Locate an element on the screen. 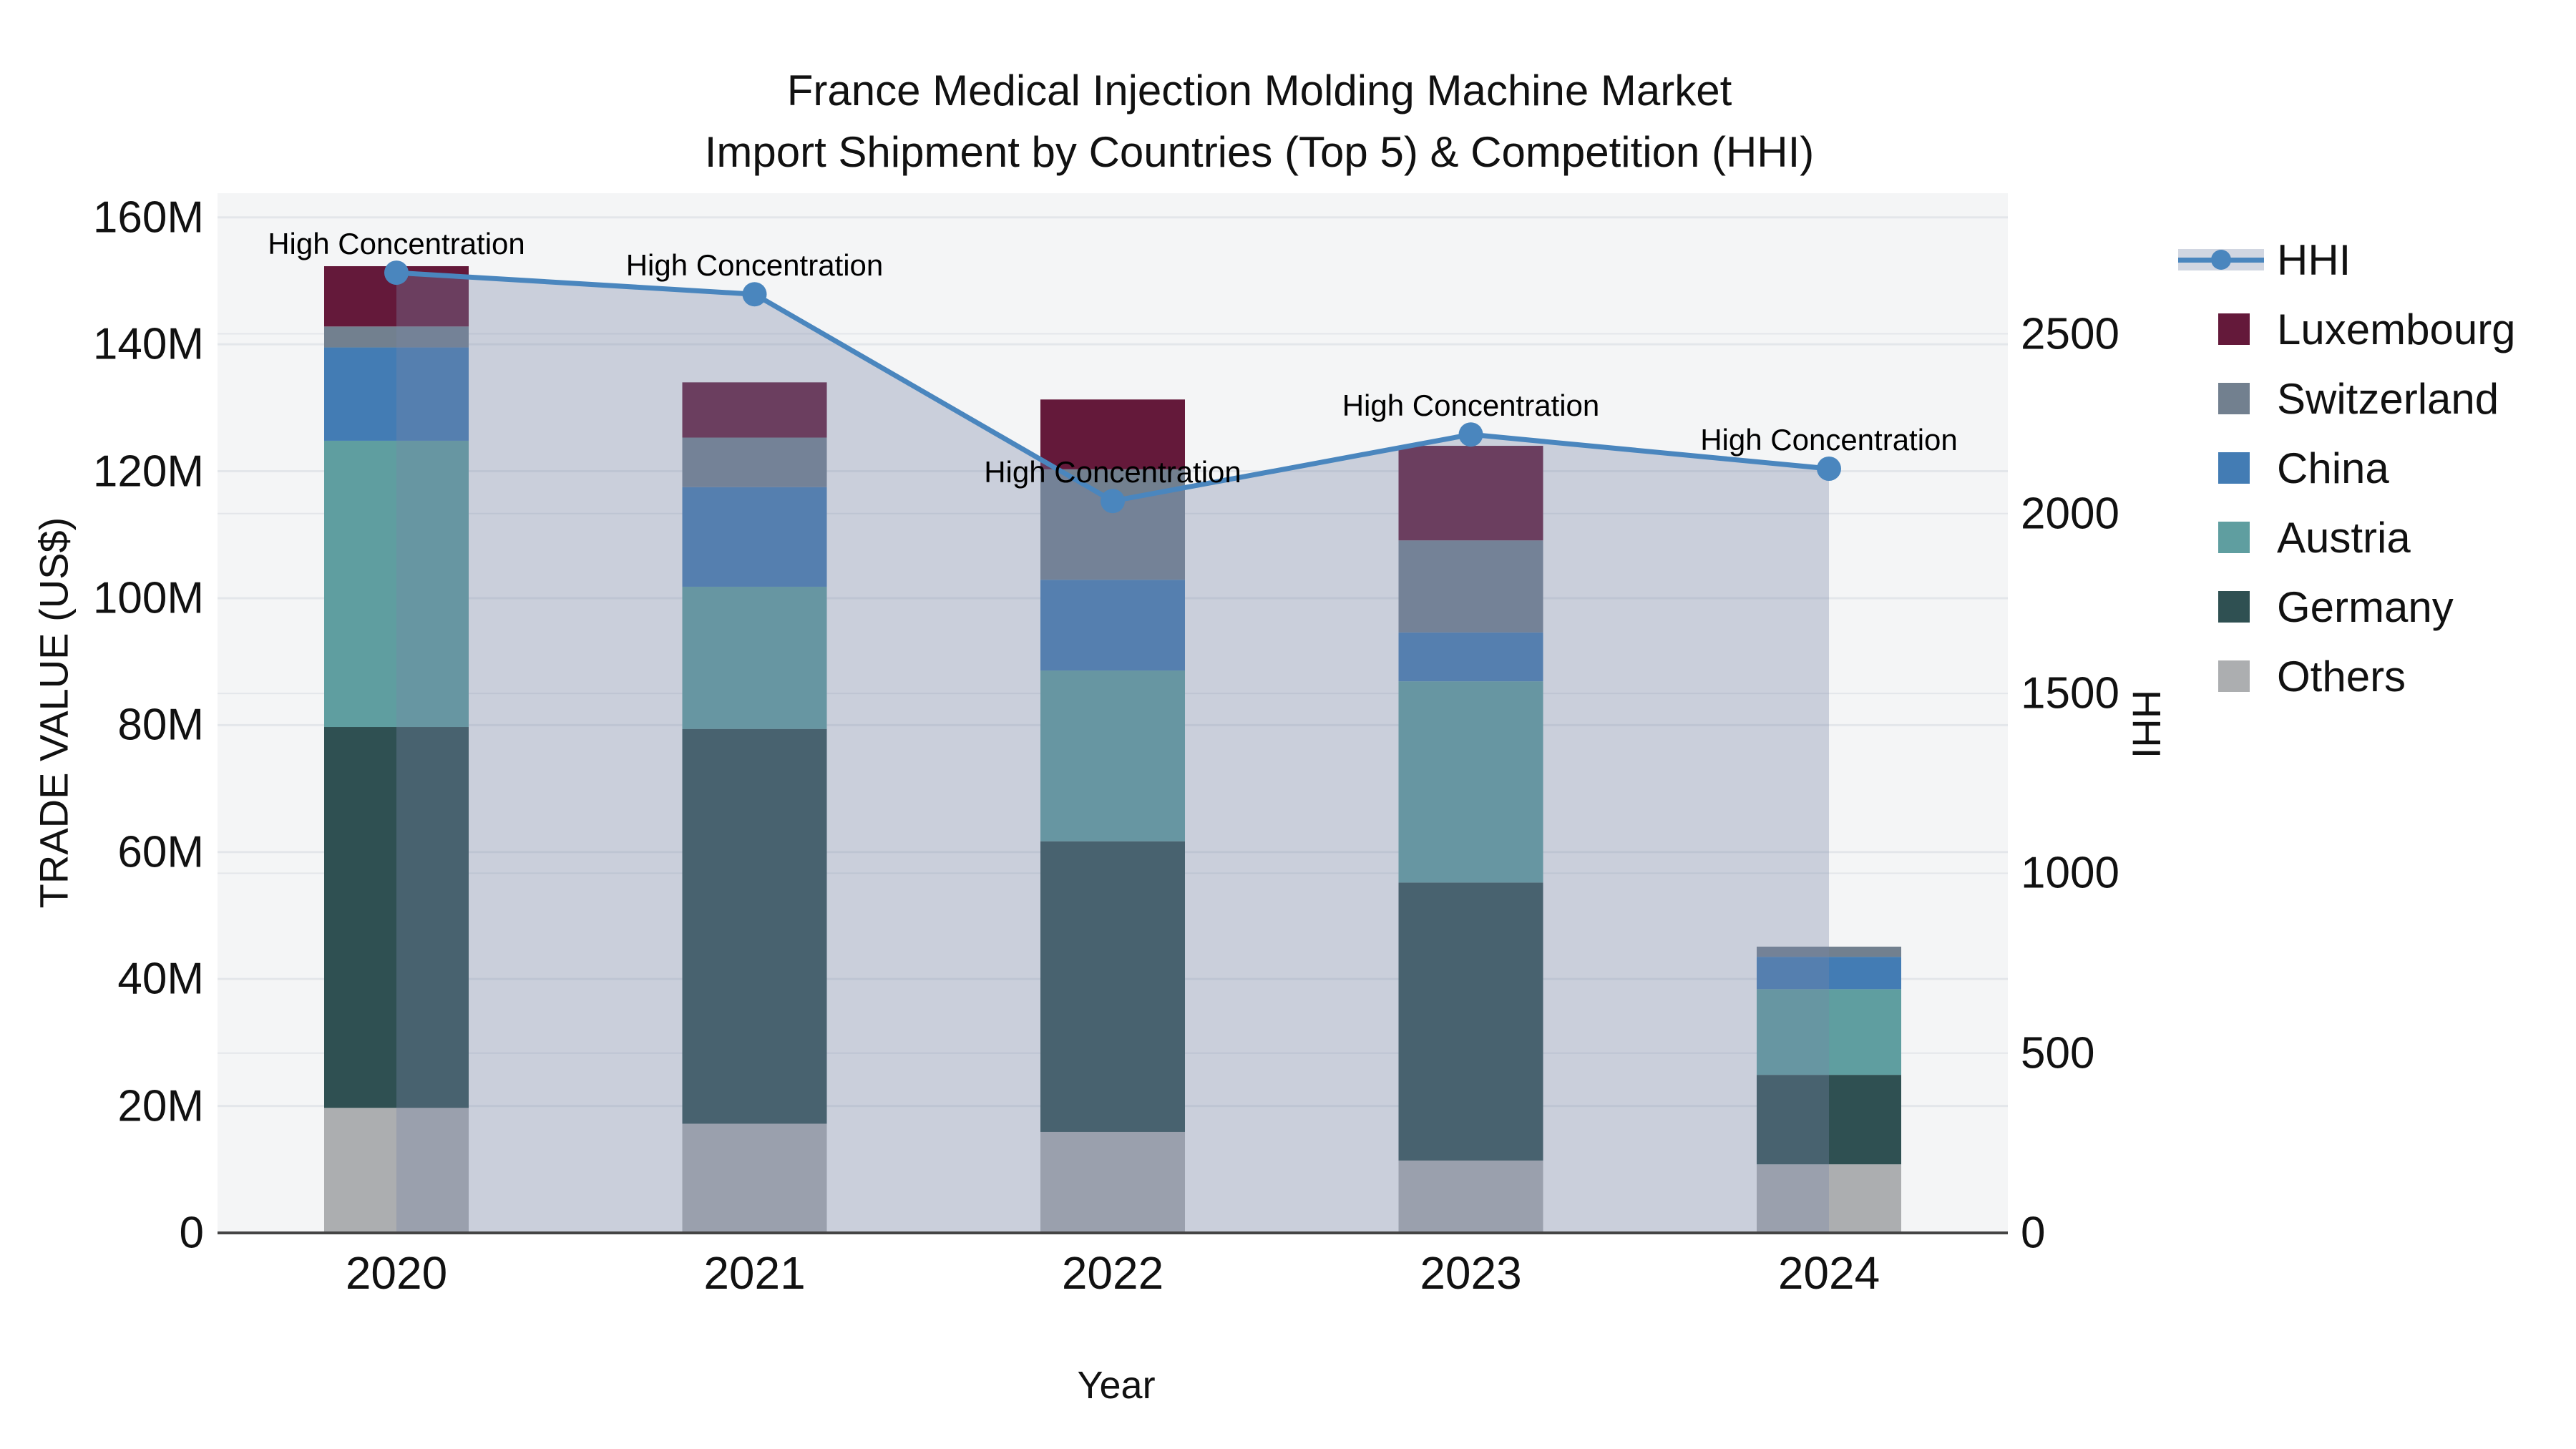  bar-segment-others-2022 is located at coordinates (1112, 1182).